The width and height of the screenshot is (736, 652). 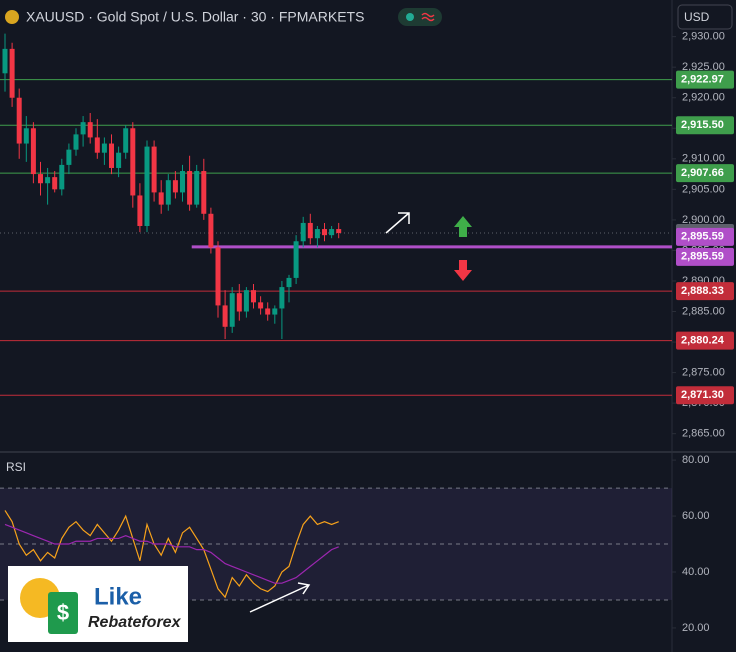 What do you see at coordinates (703, 311) in the screenshot?
I see `y-tick-label: 2,885.00` at bounding box center [703, 311].